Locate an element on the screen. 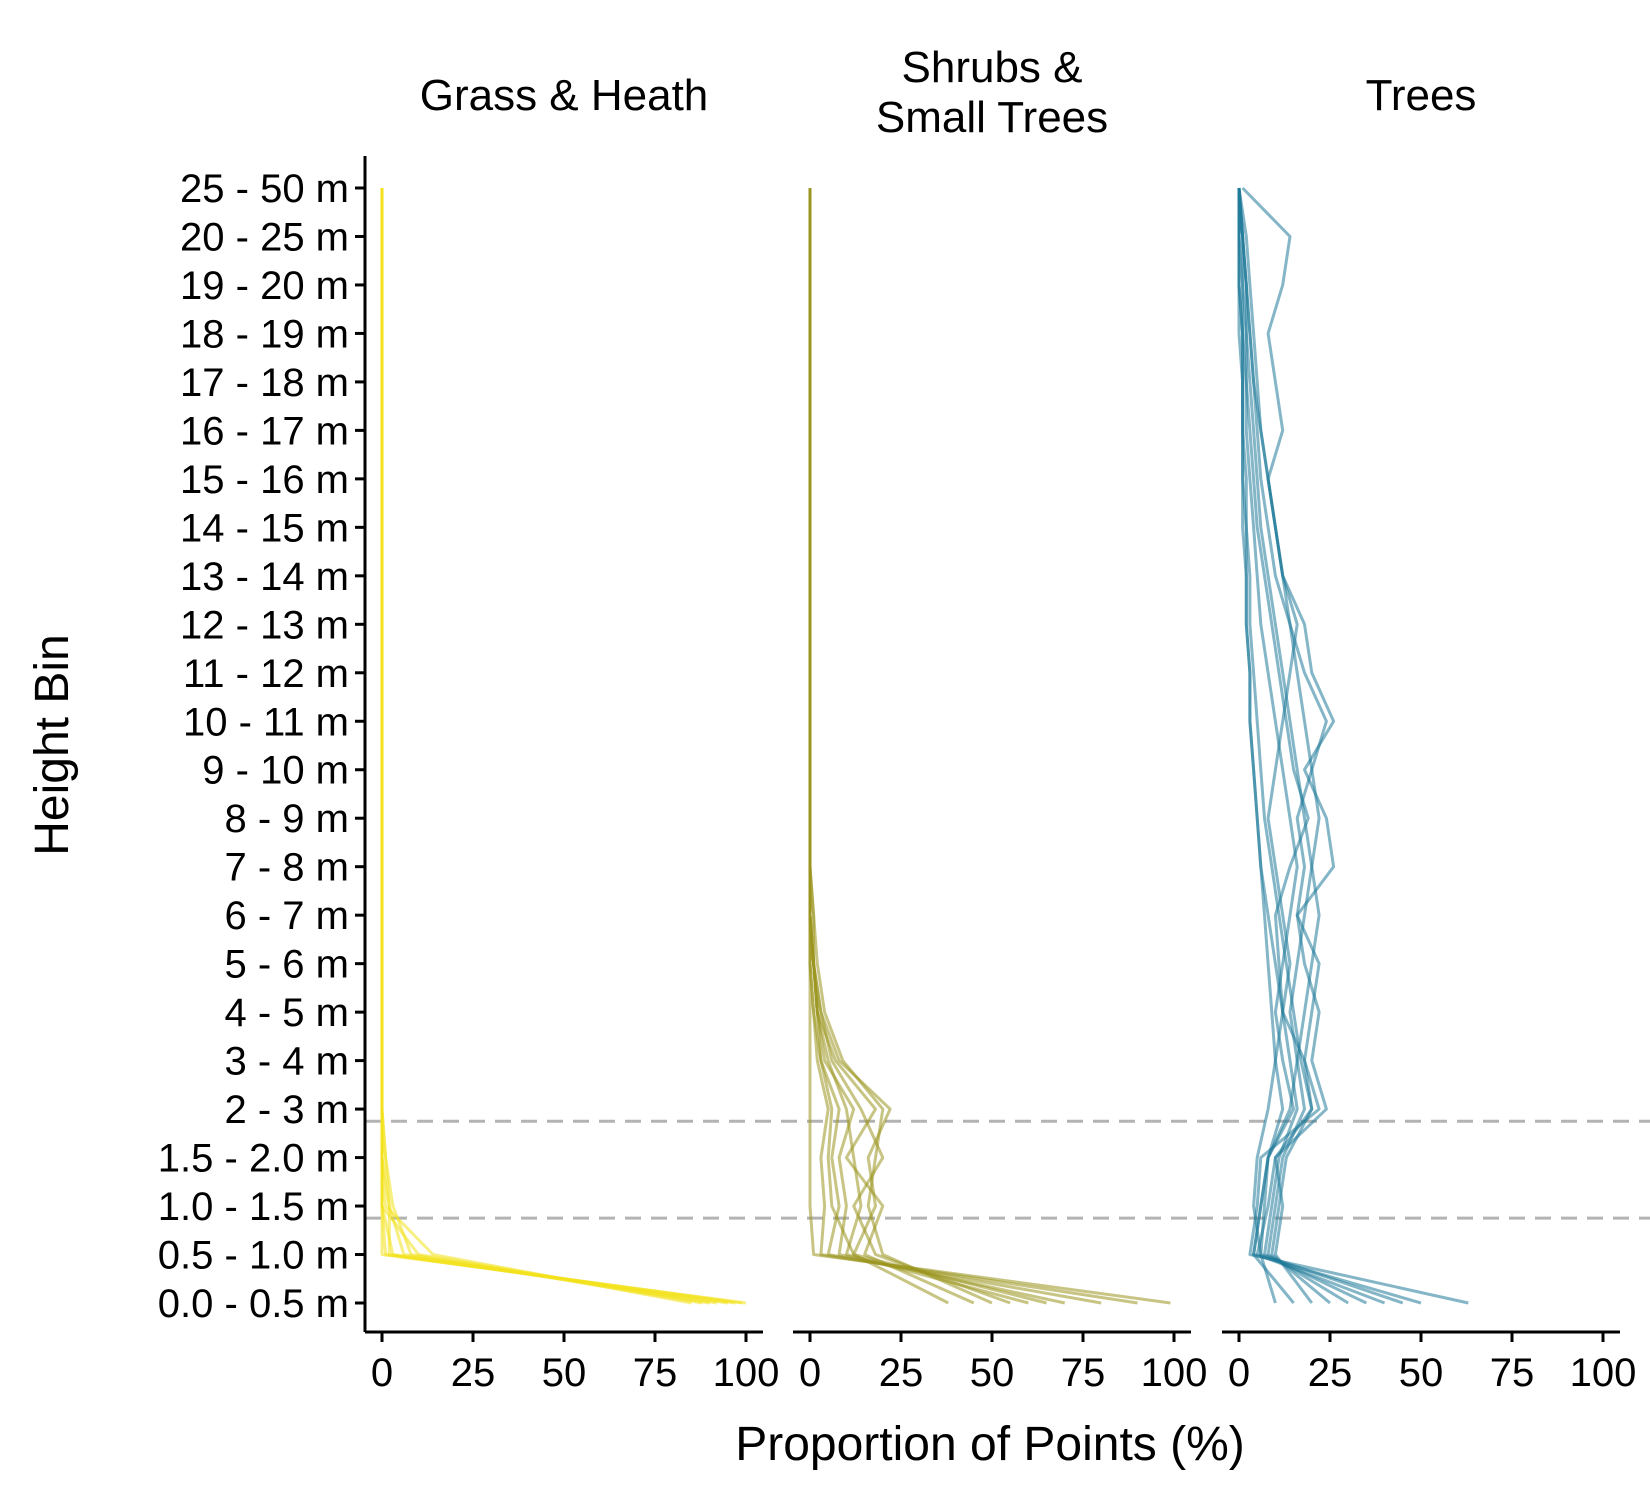  y-tick-label: 16 - 17 m is located at coordinates (264, 431).